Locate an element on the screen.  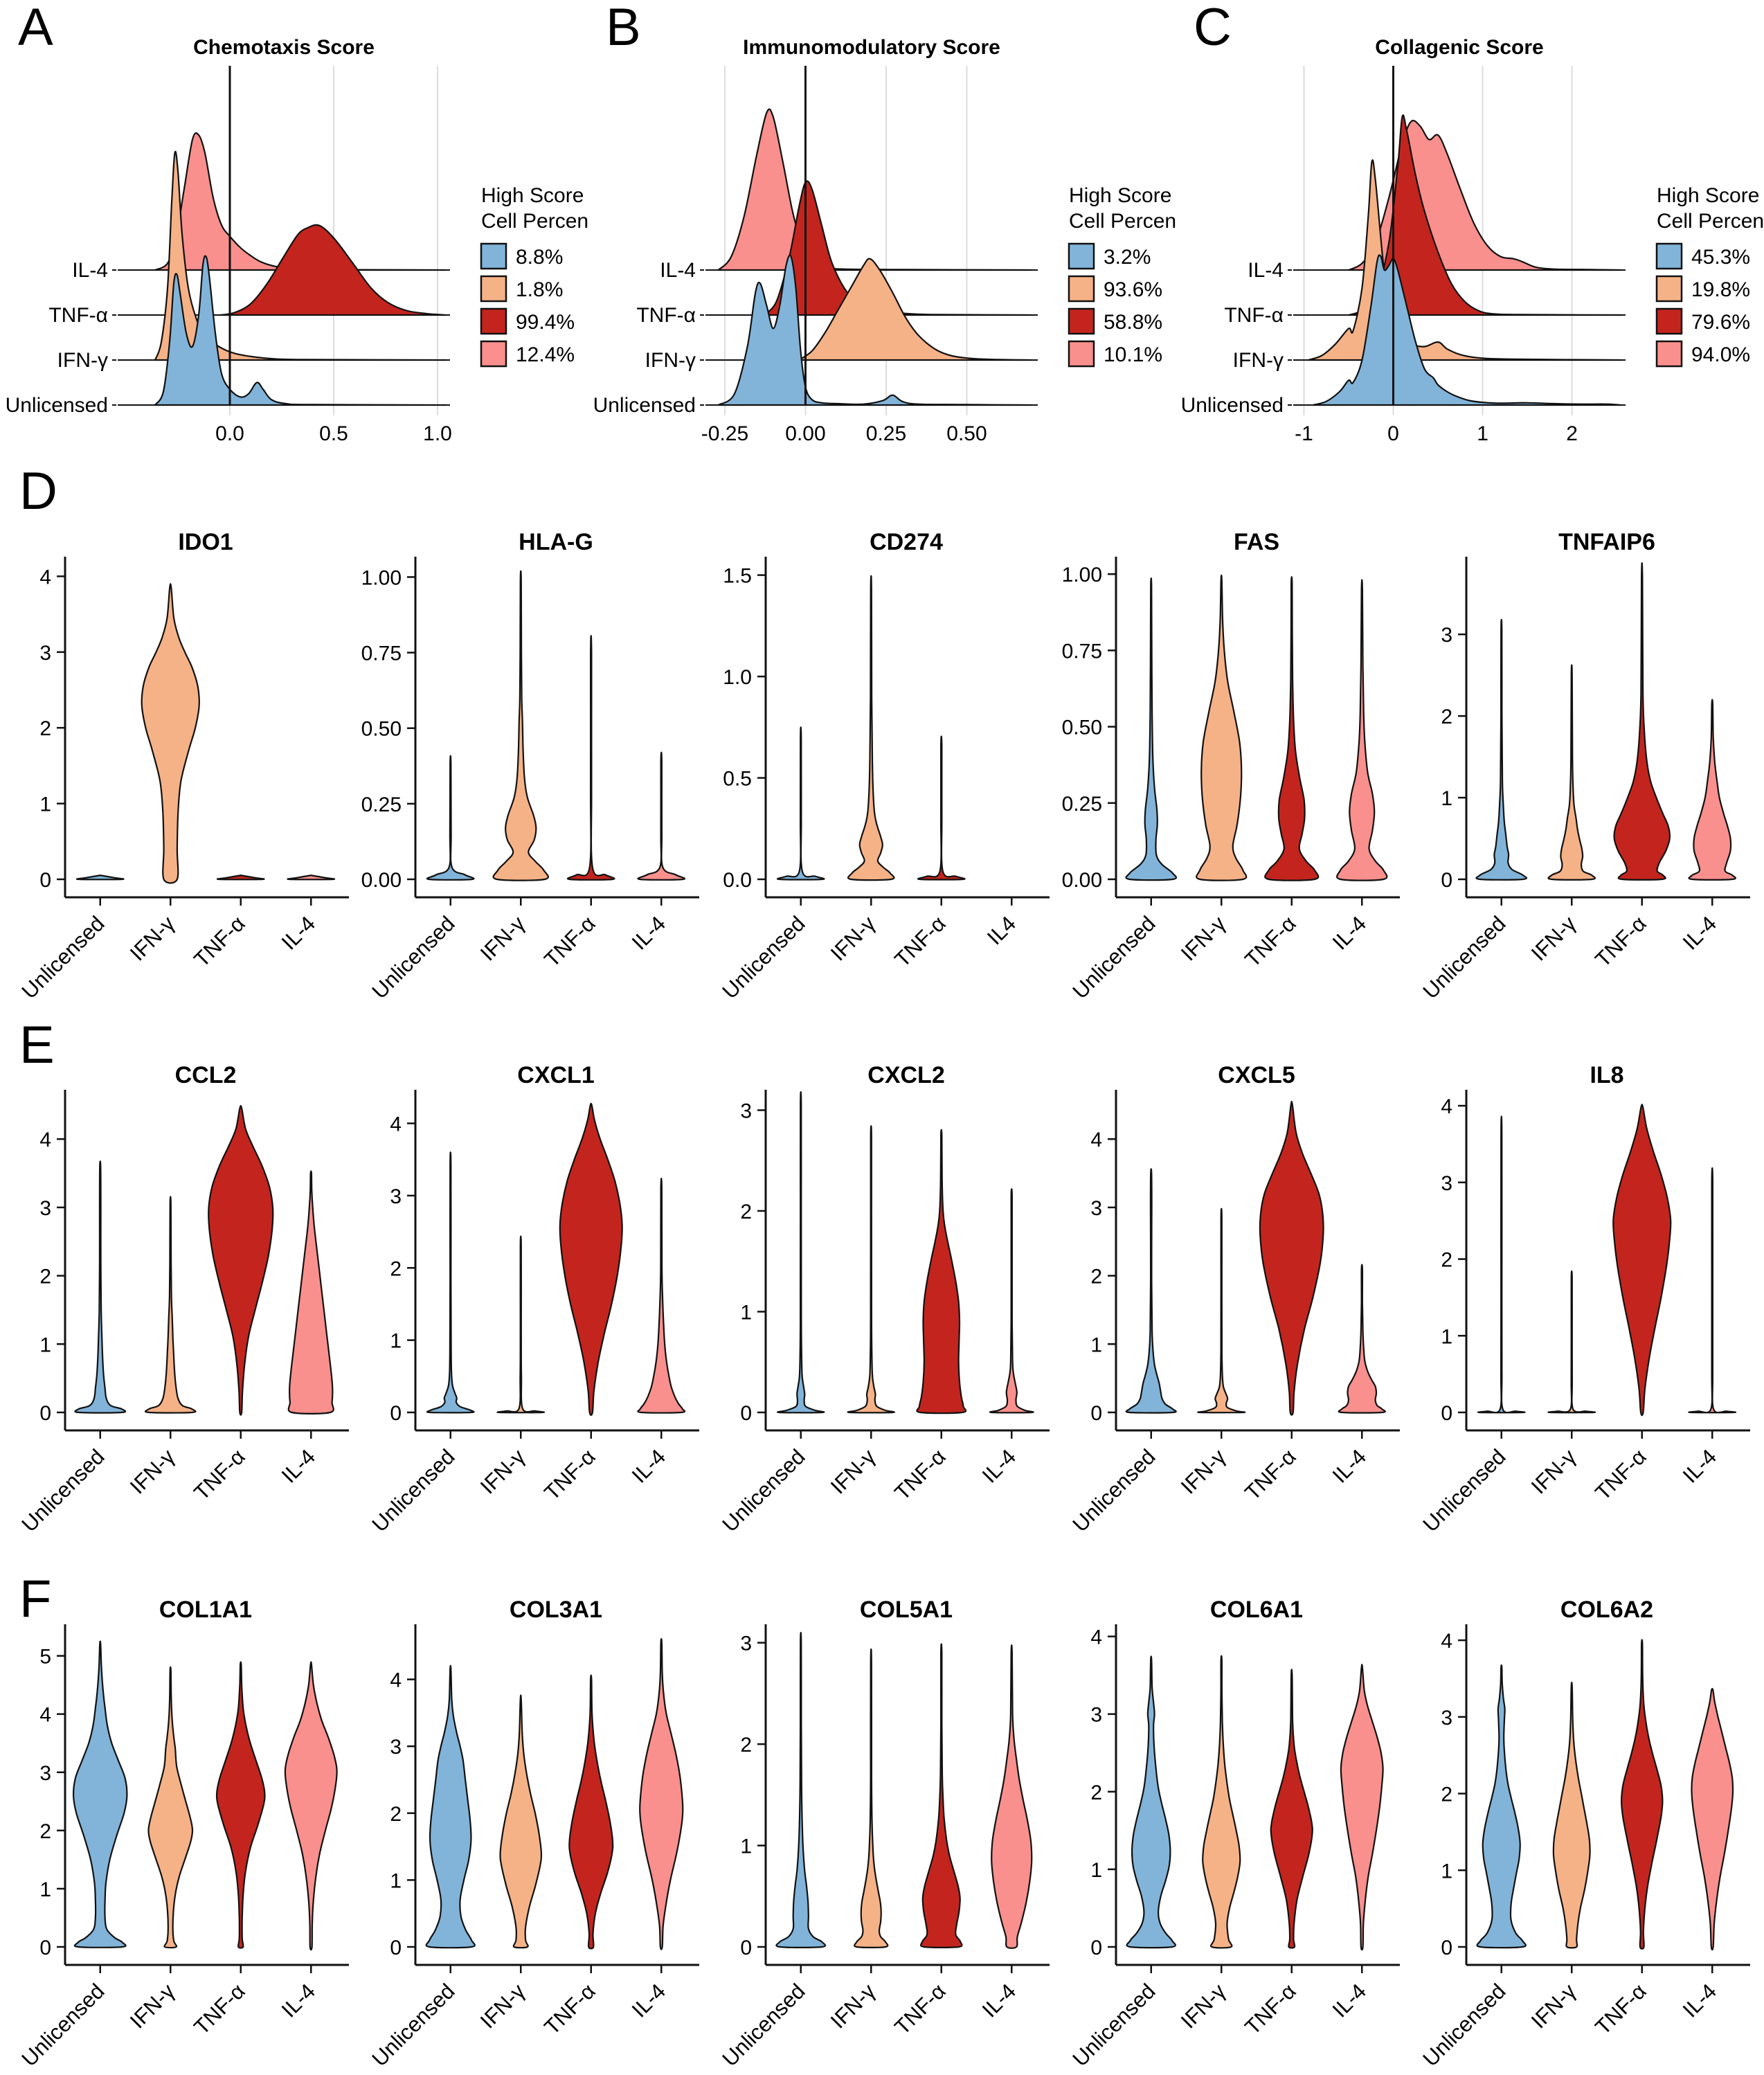
violin-CXCL2: CXCL2 0 1 2 3 Unlicensed IFN-γ TNF-α IL-4 is located at coordinates (882, 1298).